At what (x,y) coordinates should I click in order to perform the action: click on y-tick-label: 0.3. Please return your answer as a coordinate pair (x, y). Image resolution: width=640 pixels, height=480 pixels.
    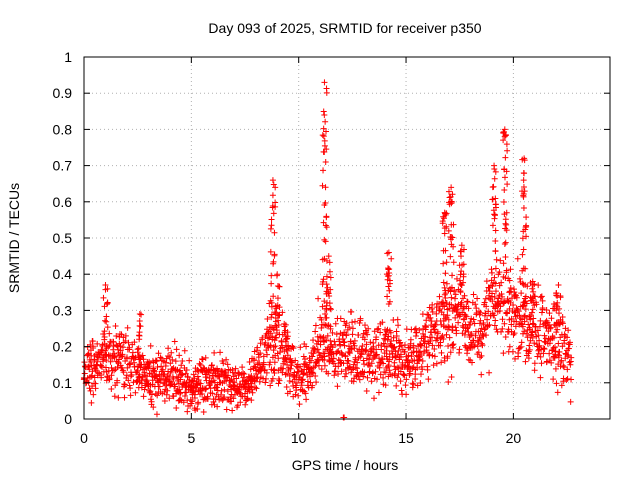
    Looking at the image, I should click on (63, 310).